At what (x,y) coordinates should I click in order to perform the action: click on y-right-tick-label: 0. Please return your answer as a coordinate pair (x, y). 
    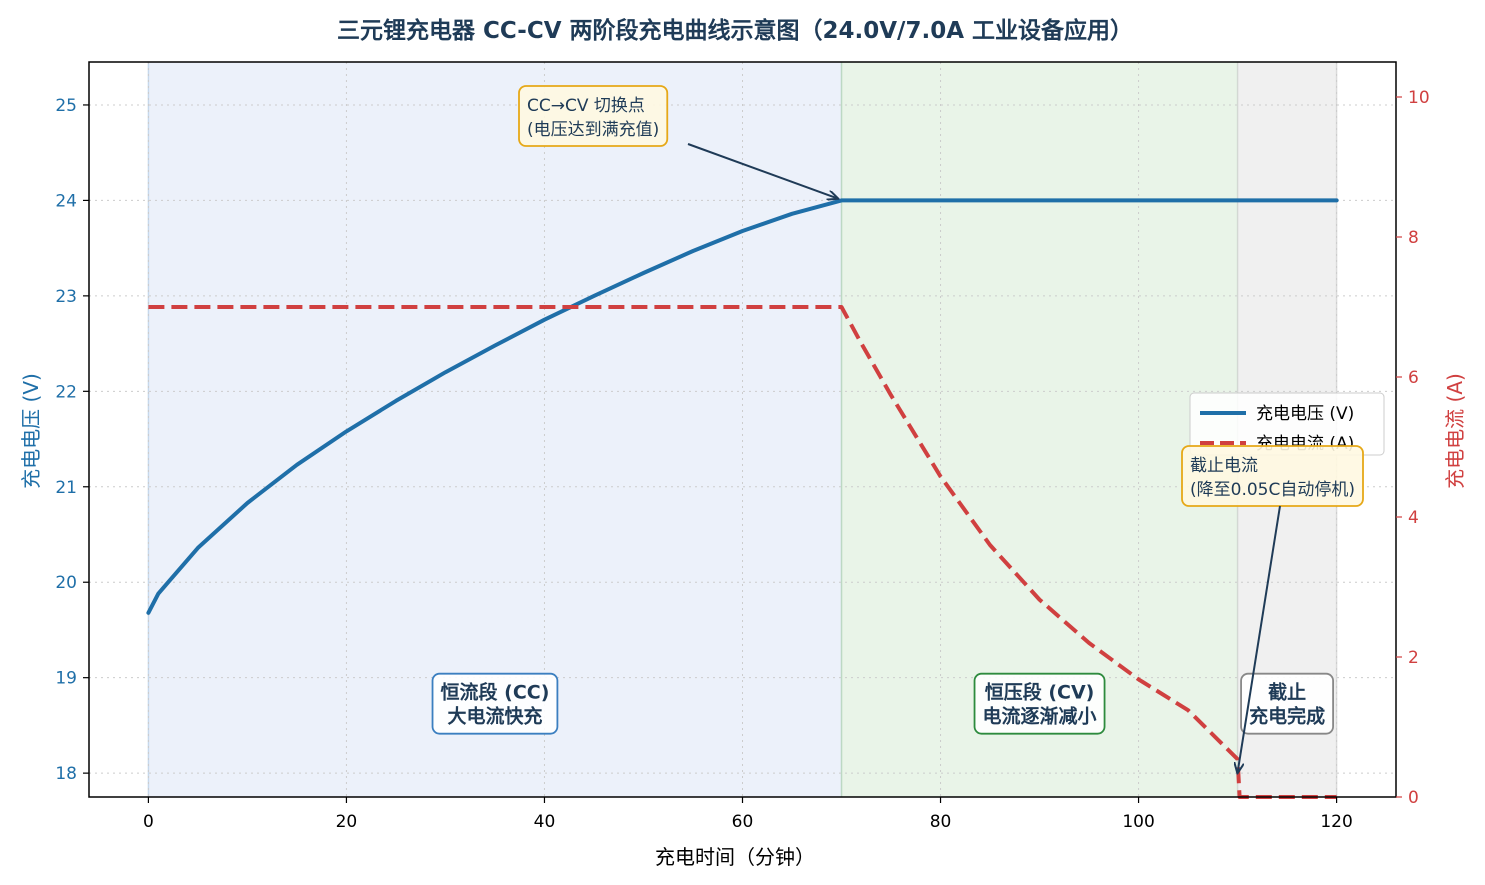
    Looking at the image, I should click on (1413, 798).